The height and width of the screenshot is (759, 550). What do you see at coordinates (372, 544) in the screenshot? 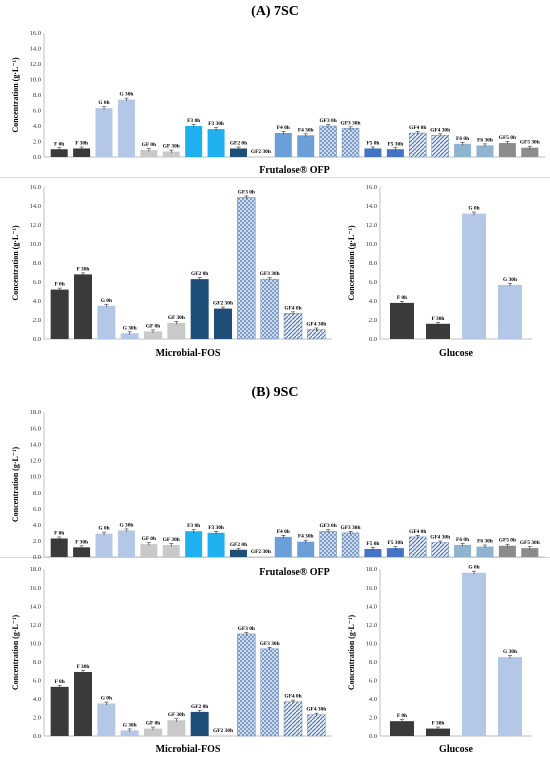
I see `data-label: F5 0h` at bounding box center [372, 544].